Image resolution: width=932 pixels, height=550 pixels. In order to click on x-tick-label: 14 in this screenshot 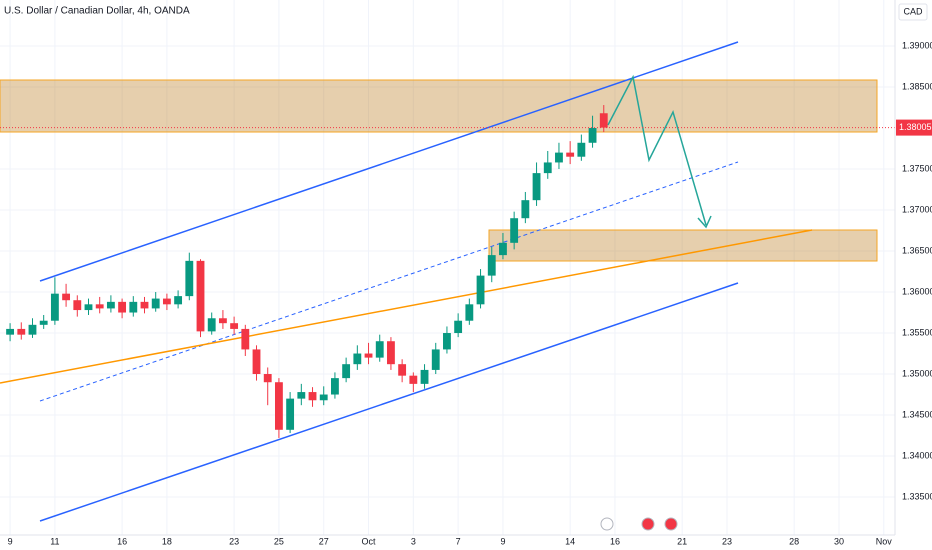, I will do `click(570, 541)`.